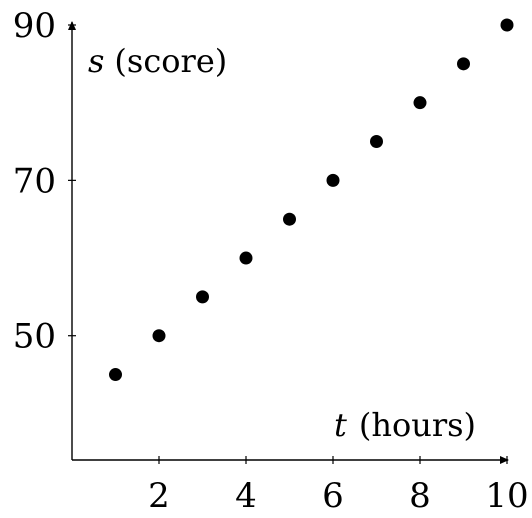 The height and width of the screenshot is (518, 532). Describe the element at coordinates (34, 181) in the screenshot. I see `y-tick-label: 70` at that location.